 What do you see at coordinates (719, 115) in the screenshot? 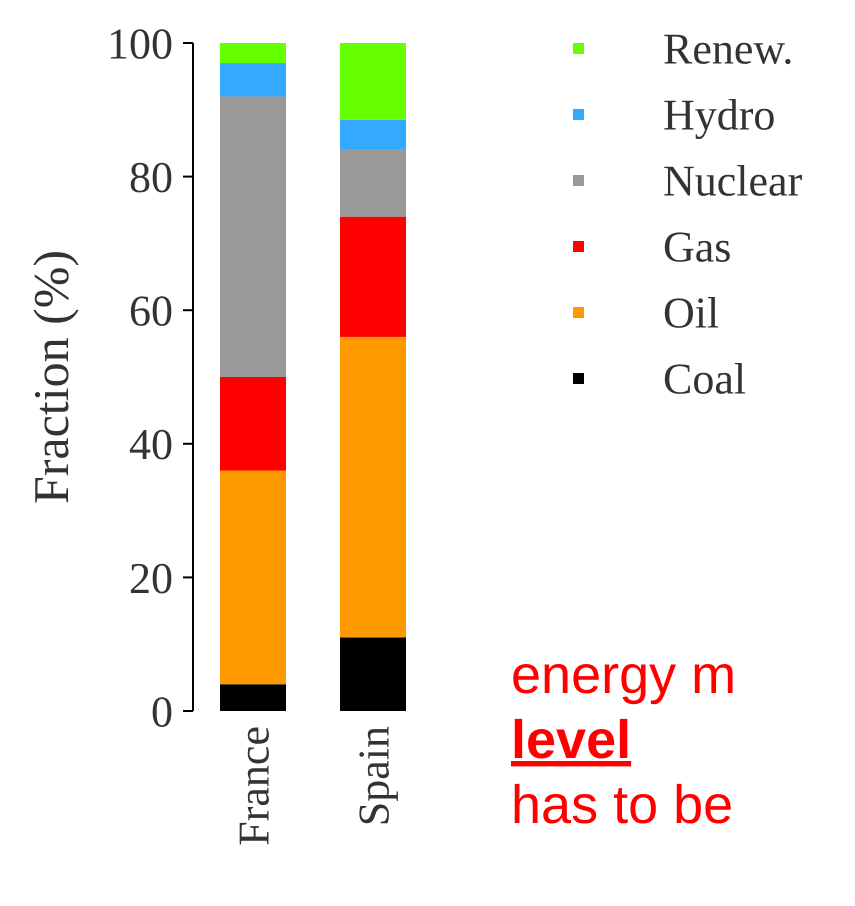
I see `legend-label: Hydro` at bounding box center [719, 115].